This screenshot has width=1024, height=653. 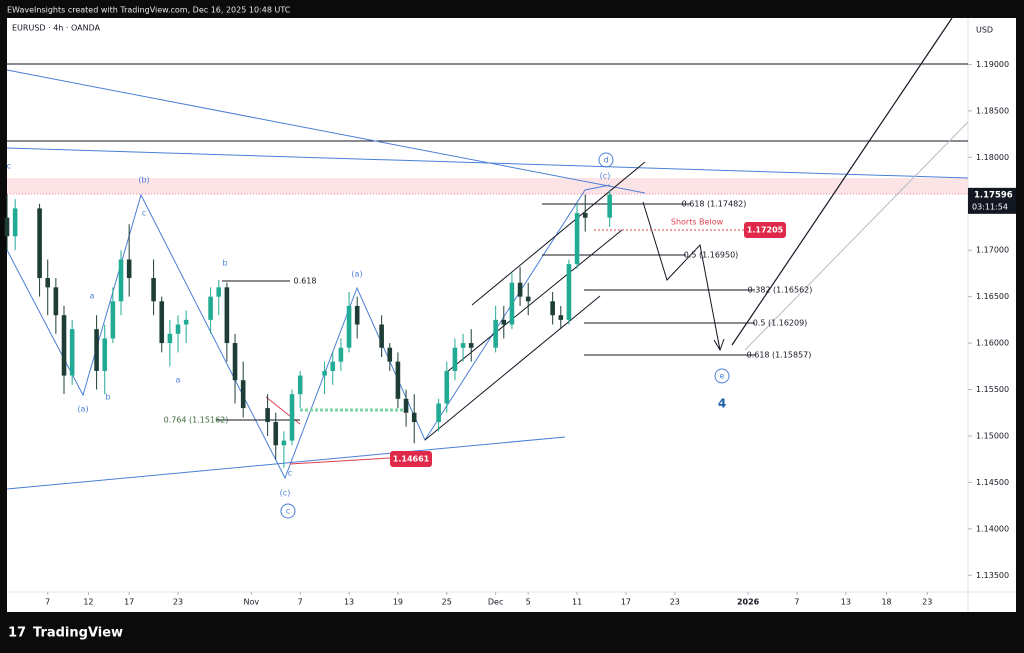 I want to click on projection-line, so click(x=856, y=236).